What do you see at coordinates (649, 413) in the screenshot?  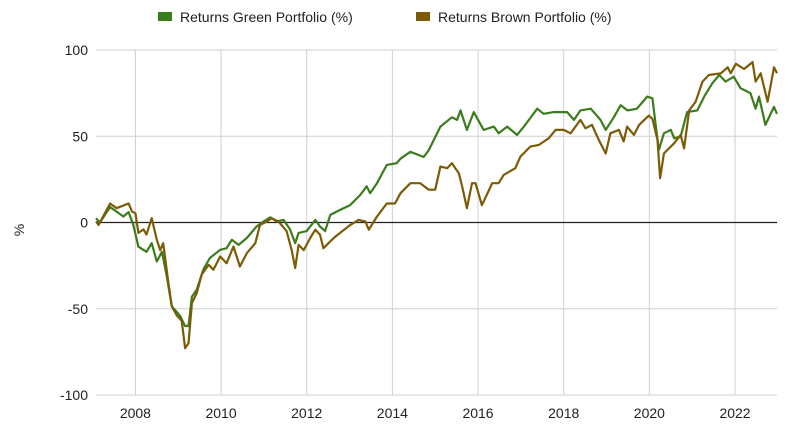 I see `x-tick-label: 2020` at bounding box center [649, 413].